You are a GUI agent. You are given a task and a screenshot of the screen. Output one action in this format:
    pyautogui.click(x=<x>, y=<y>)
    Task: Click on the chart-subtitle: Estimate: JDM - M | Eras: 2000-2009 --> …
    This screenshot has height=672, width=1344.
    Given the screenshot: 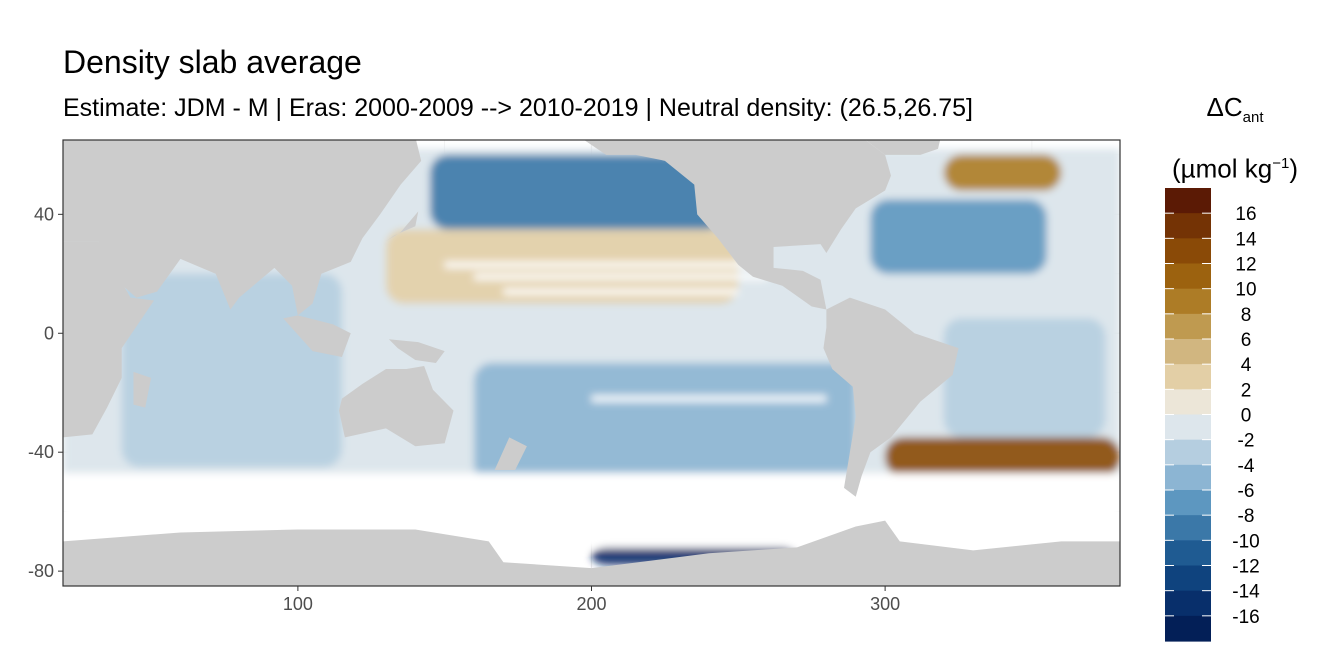 What is the action you would take?
    pyautogui.click(x=518, y=108)
    